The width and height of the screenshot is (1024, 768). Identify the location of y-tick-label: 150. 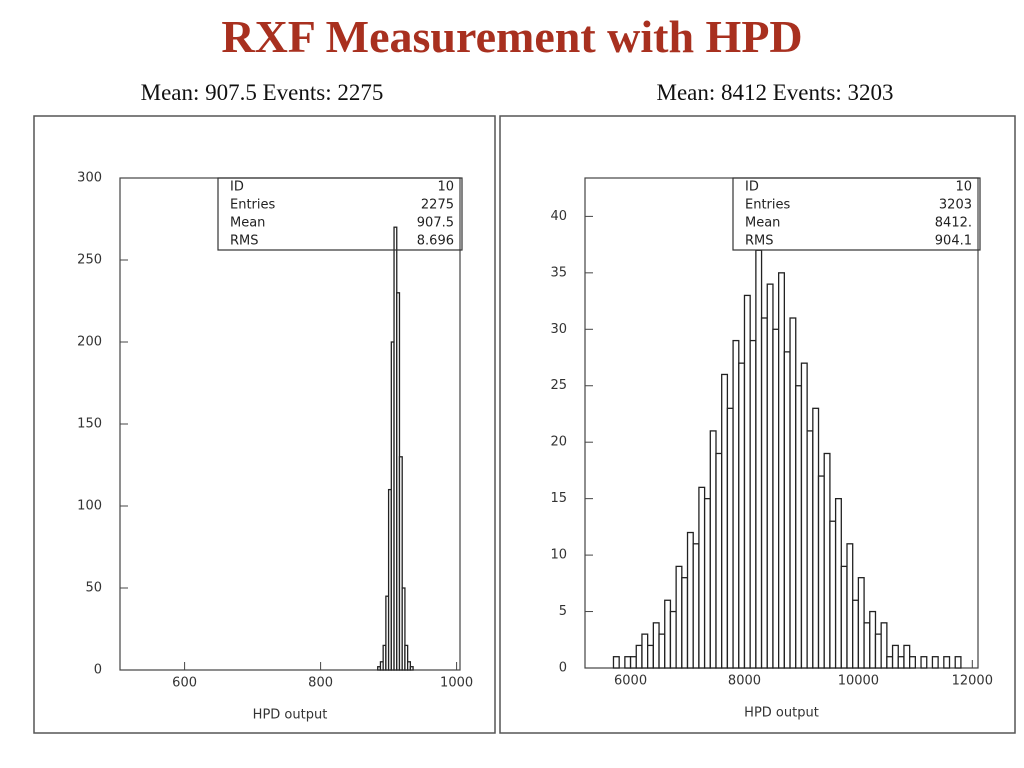
(89, 424).